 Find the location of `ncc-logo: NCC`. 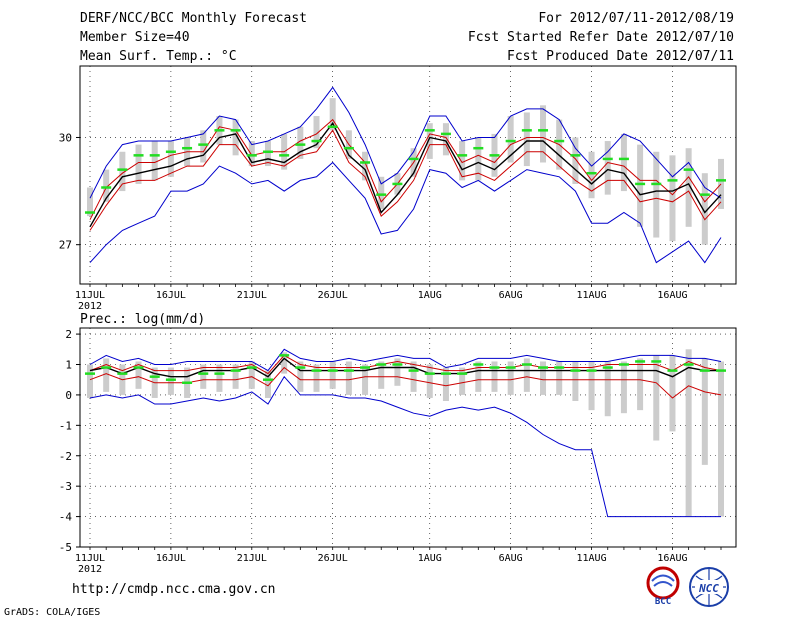

ncc-logo: NCC is located at coordinates (709, 587).